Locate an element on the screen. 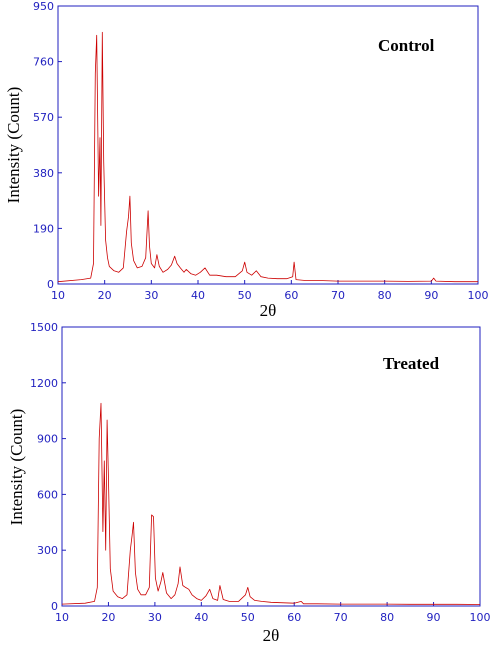  treated-y-tick-label: 300 is located at coordinates (47, 550).